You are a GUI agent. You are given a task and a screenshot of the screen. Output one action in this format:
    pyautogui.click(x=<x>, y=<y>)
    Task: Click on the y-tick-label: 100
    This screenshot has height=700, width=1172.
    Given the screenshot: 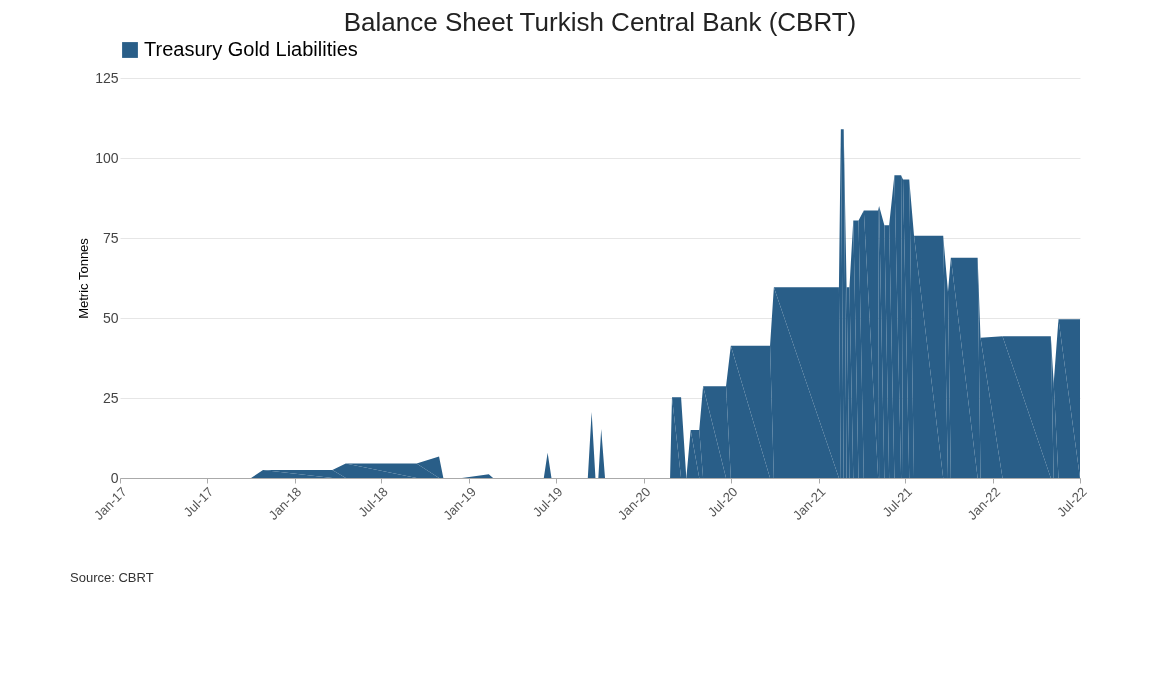 What is the action you would take?
    pyautogui.click(x=107, y=157)
    